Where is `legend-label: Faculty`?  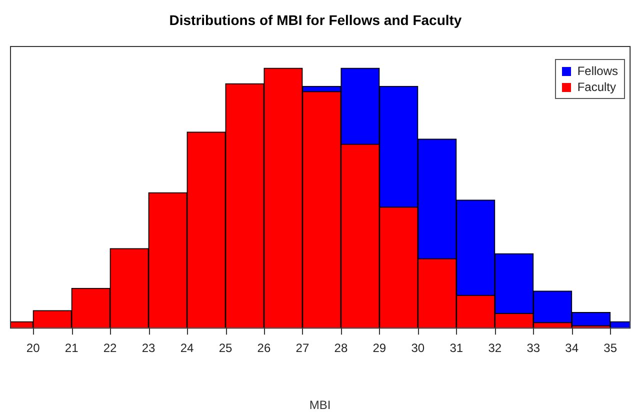 legend-label: Faculty is located at coordinates (596, 87).